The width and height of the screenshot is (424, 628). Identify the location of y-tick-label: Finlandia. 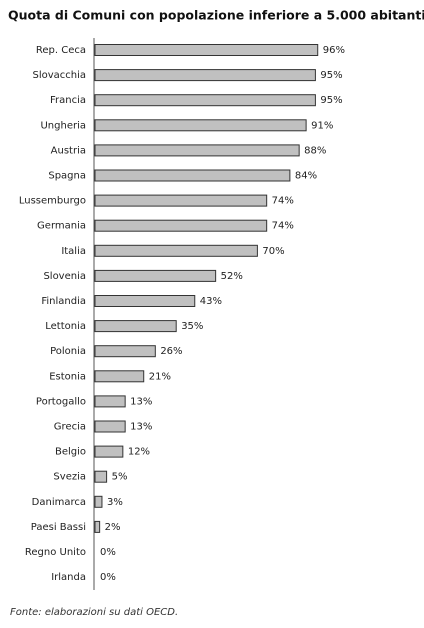
(63, 301).